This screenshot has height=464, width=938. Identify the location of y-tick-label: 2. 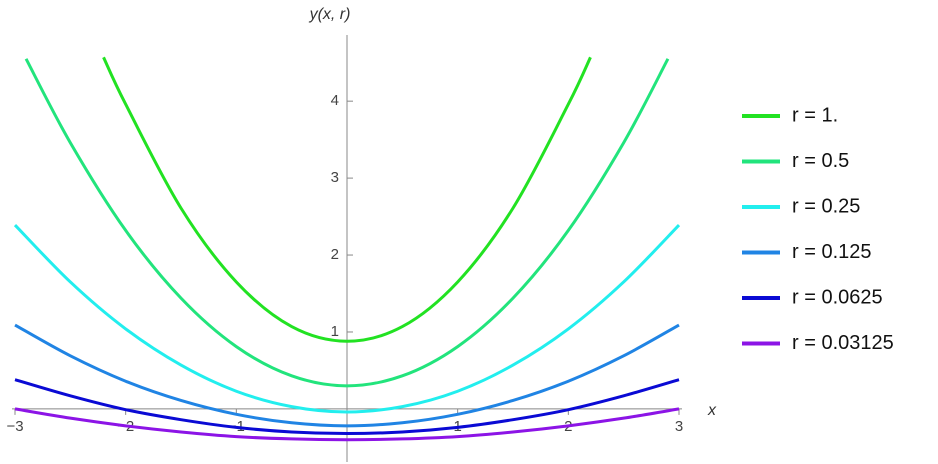
(335, 254).